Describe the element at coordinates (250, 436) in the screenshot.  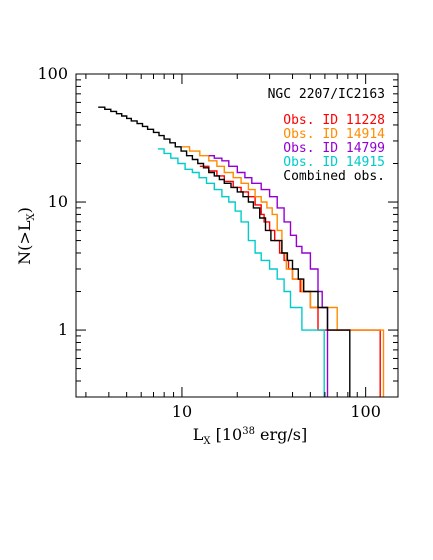
I see `x-axis-label: LX [1038 erg/s]` at that location.